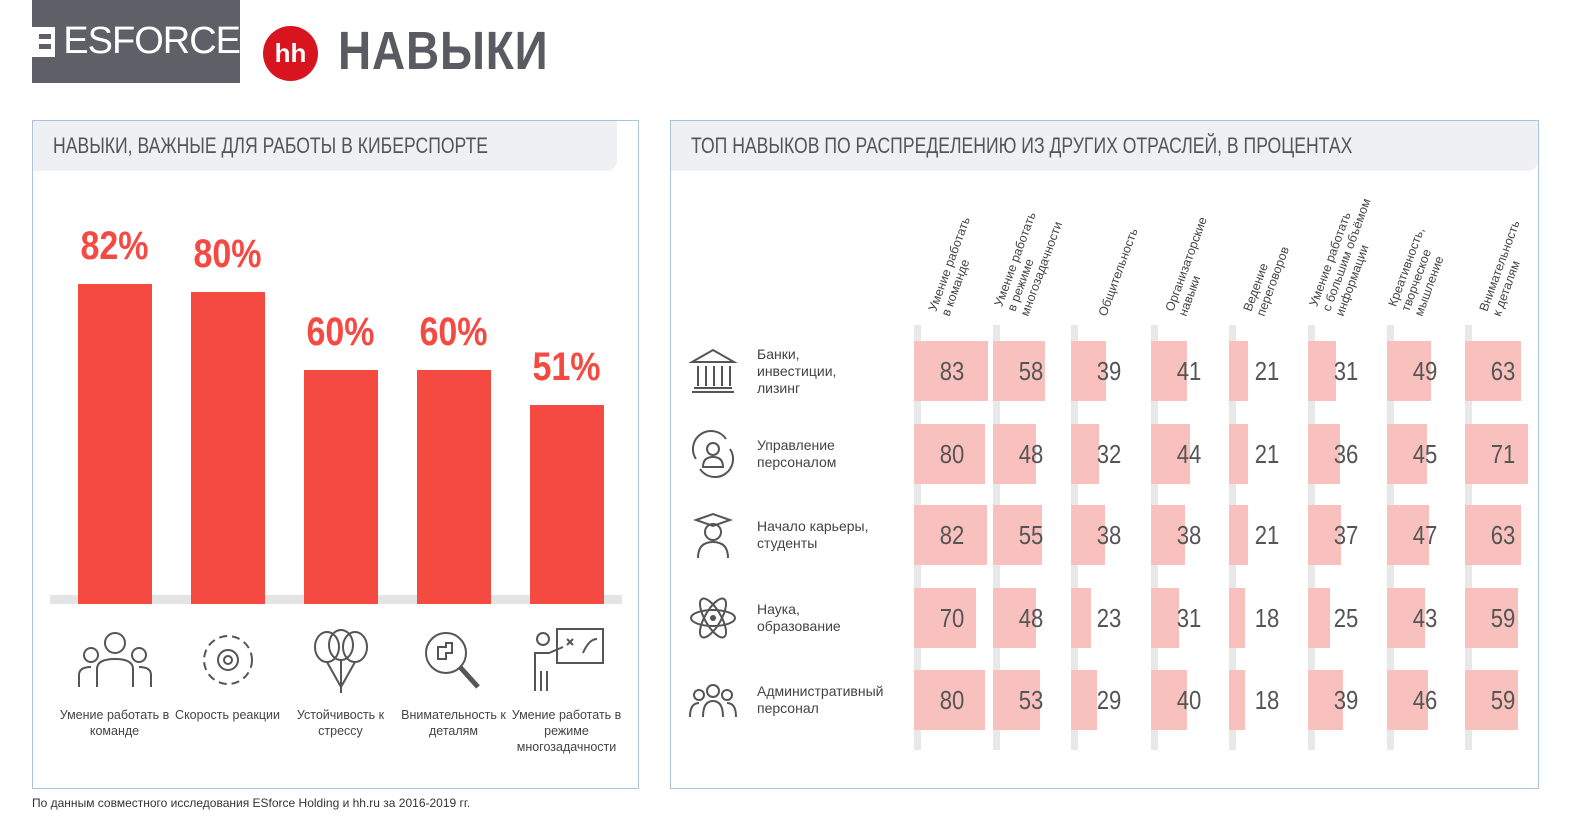 Image resolution: width=1578 pixels, height=823 pixels. What do you see at coordinates (1425, 371) in the screenshot?
I see `heatmap-value: 49` at bounding box center [1425, 371].